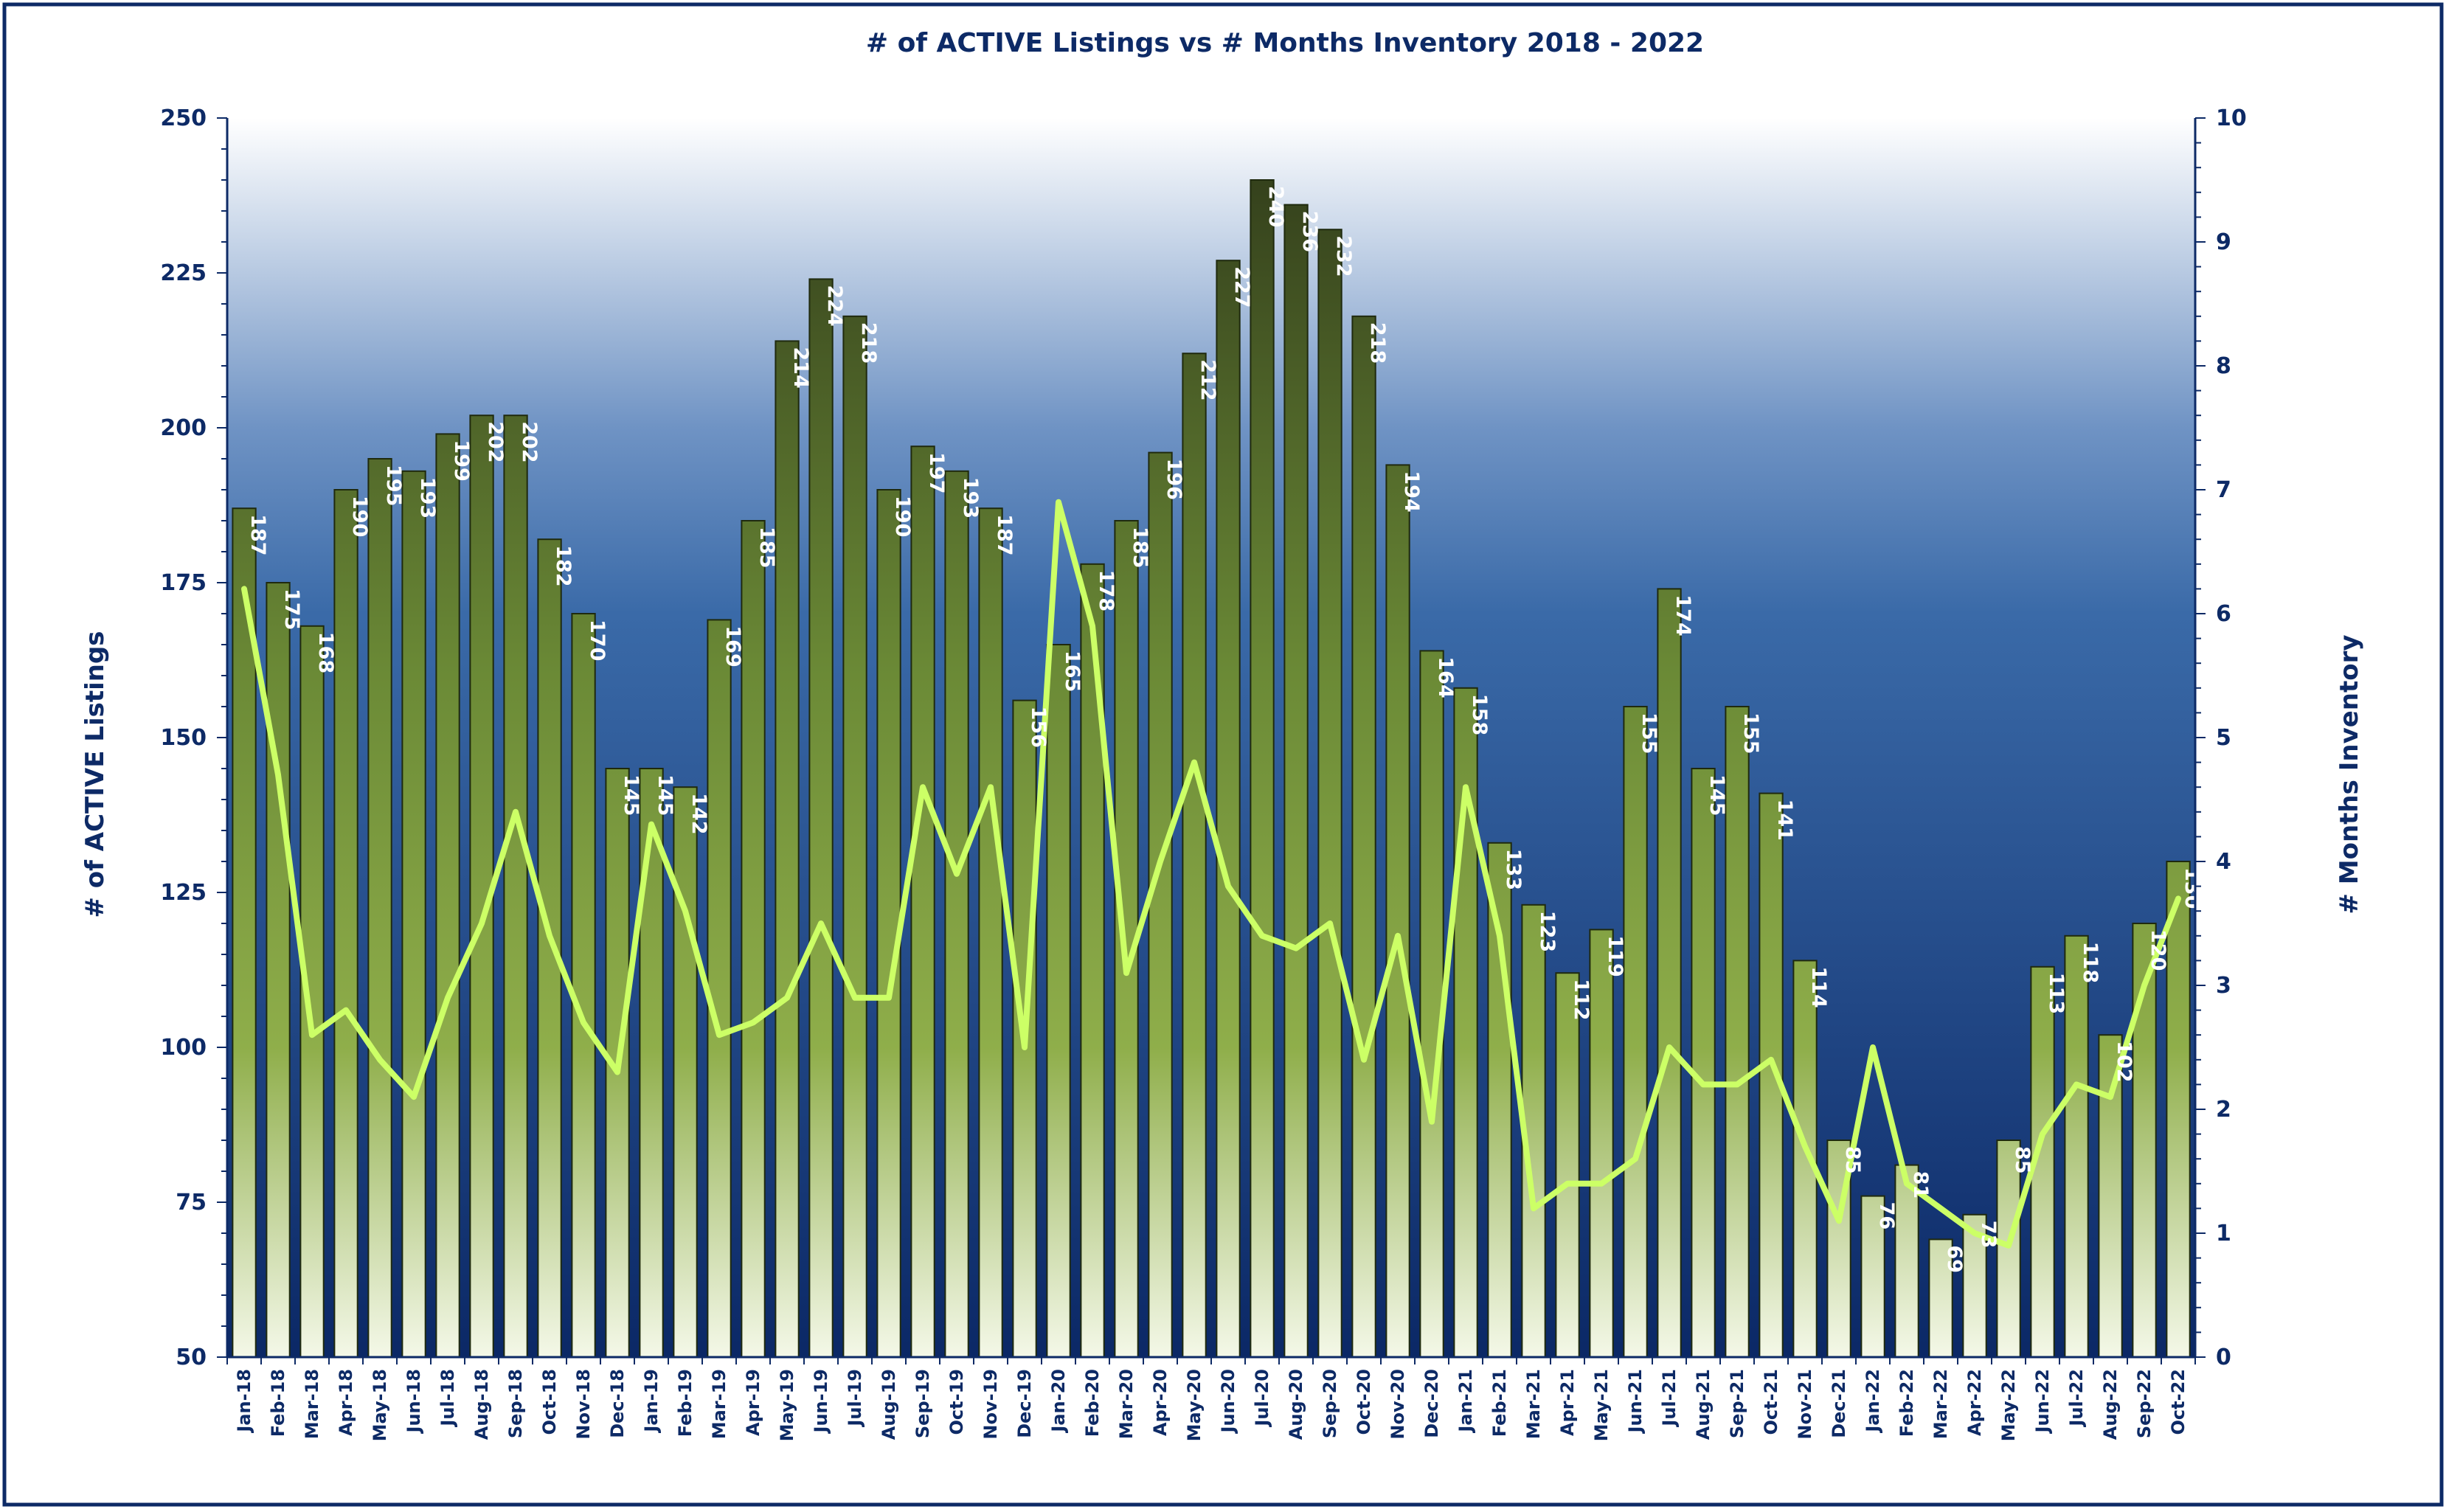  What do you see at coordinates (183, 118) in the screenshot?
I see `y-tick-label: 250` at bounding box center [183, 118].